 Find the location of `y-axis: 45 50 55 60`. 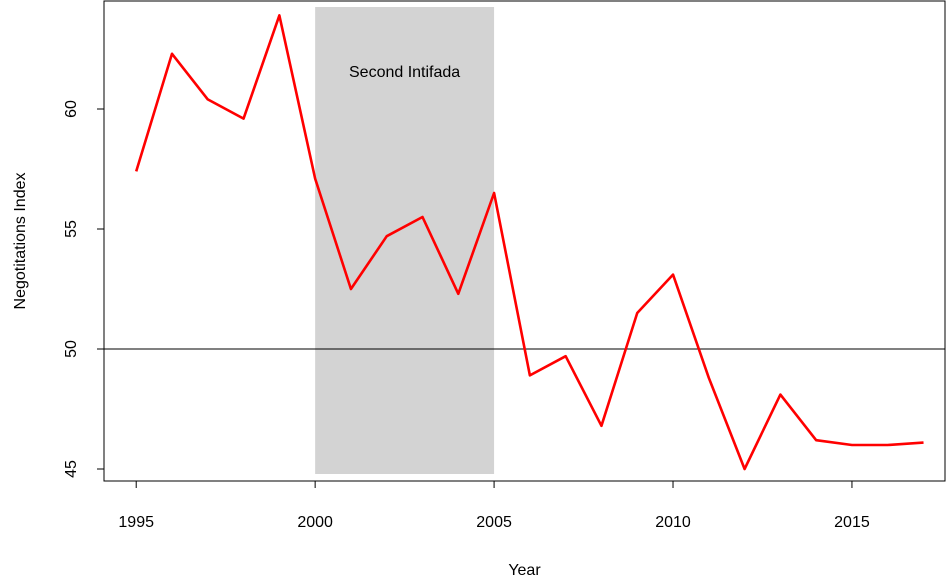

y-axis: 45 50 55 60 is located at coordinates (84, 289).